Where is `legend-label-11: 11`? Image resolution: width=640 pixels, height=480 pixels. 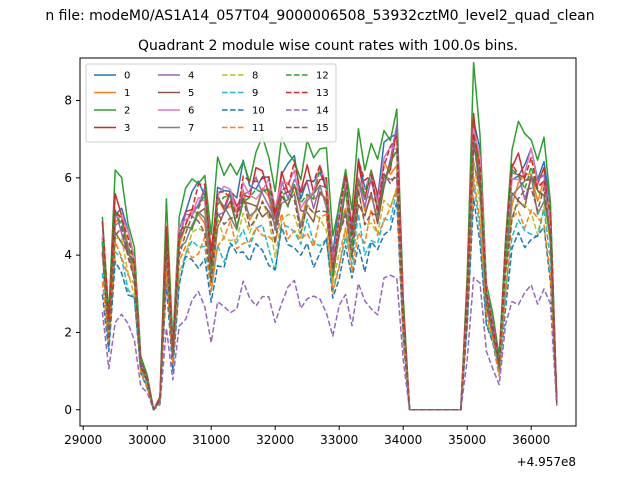
legend-label-11: 11 is located at coordinates (258, 128).